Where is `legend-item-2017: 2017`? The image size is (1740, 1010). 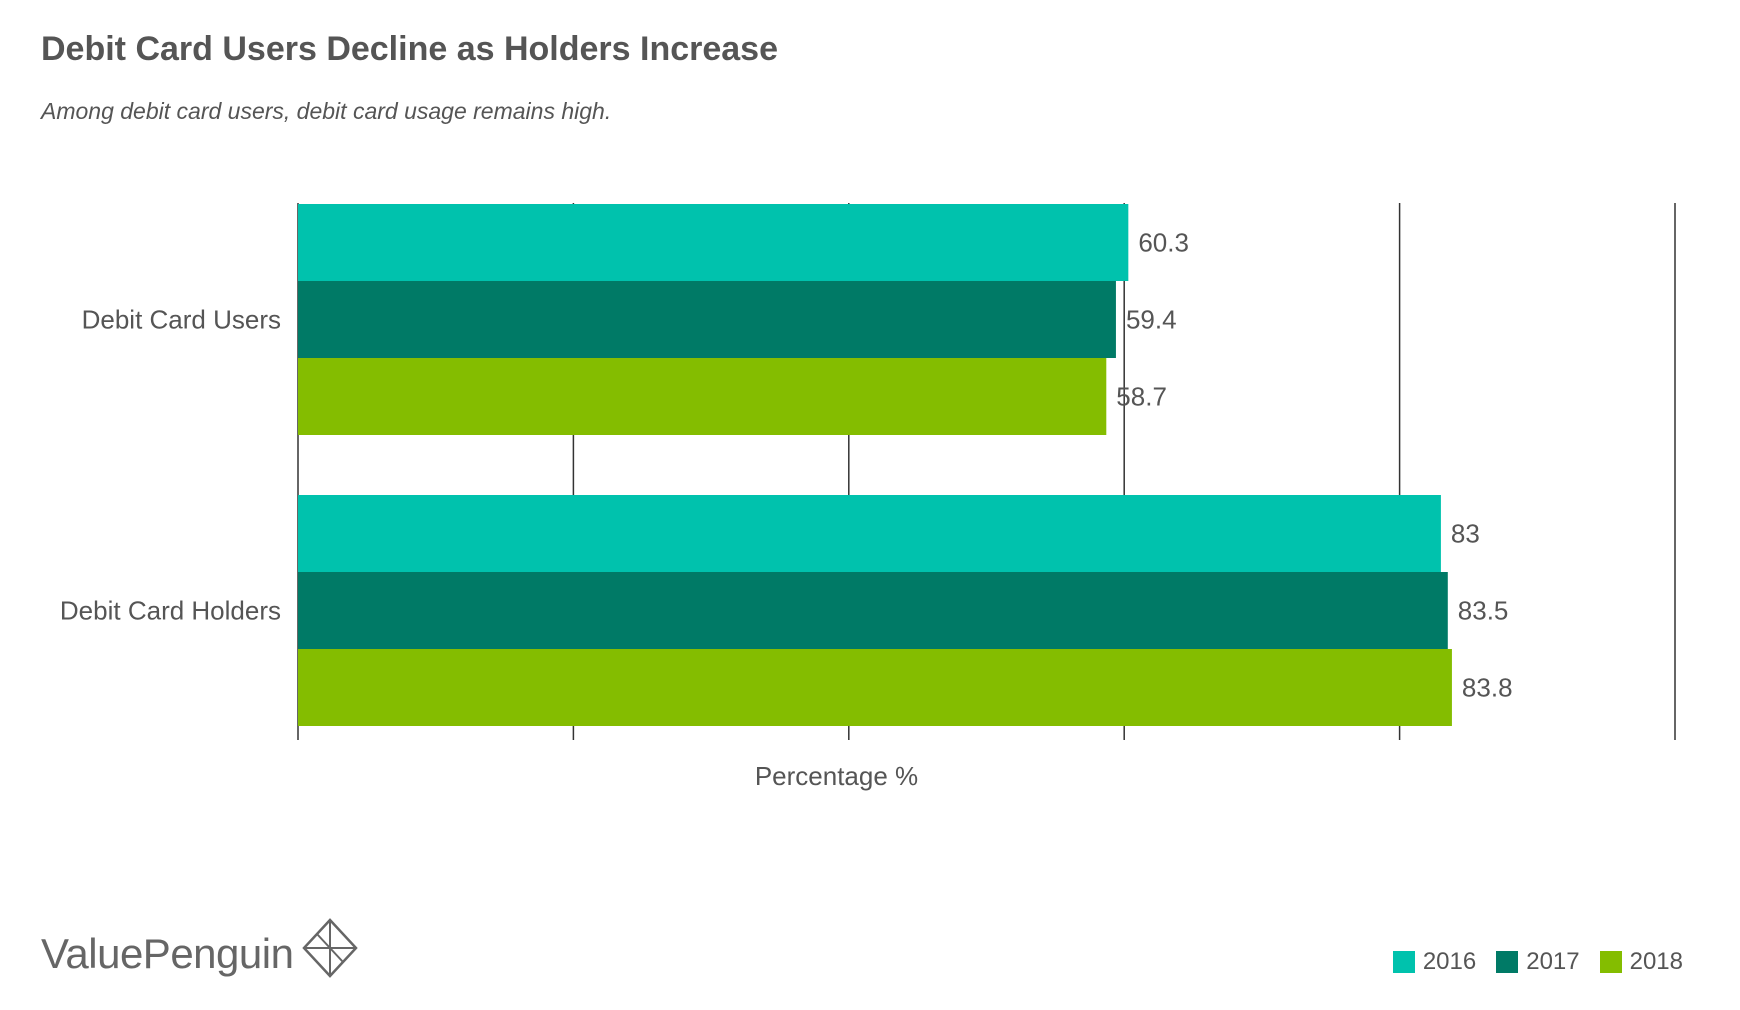
legend-item-2017: 2017 is located at coordinates (1538, 962).